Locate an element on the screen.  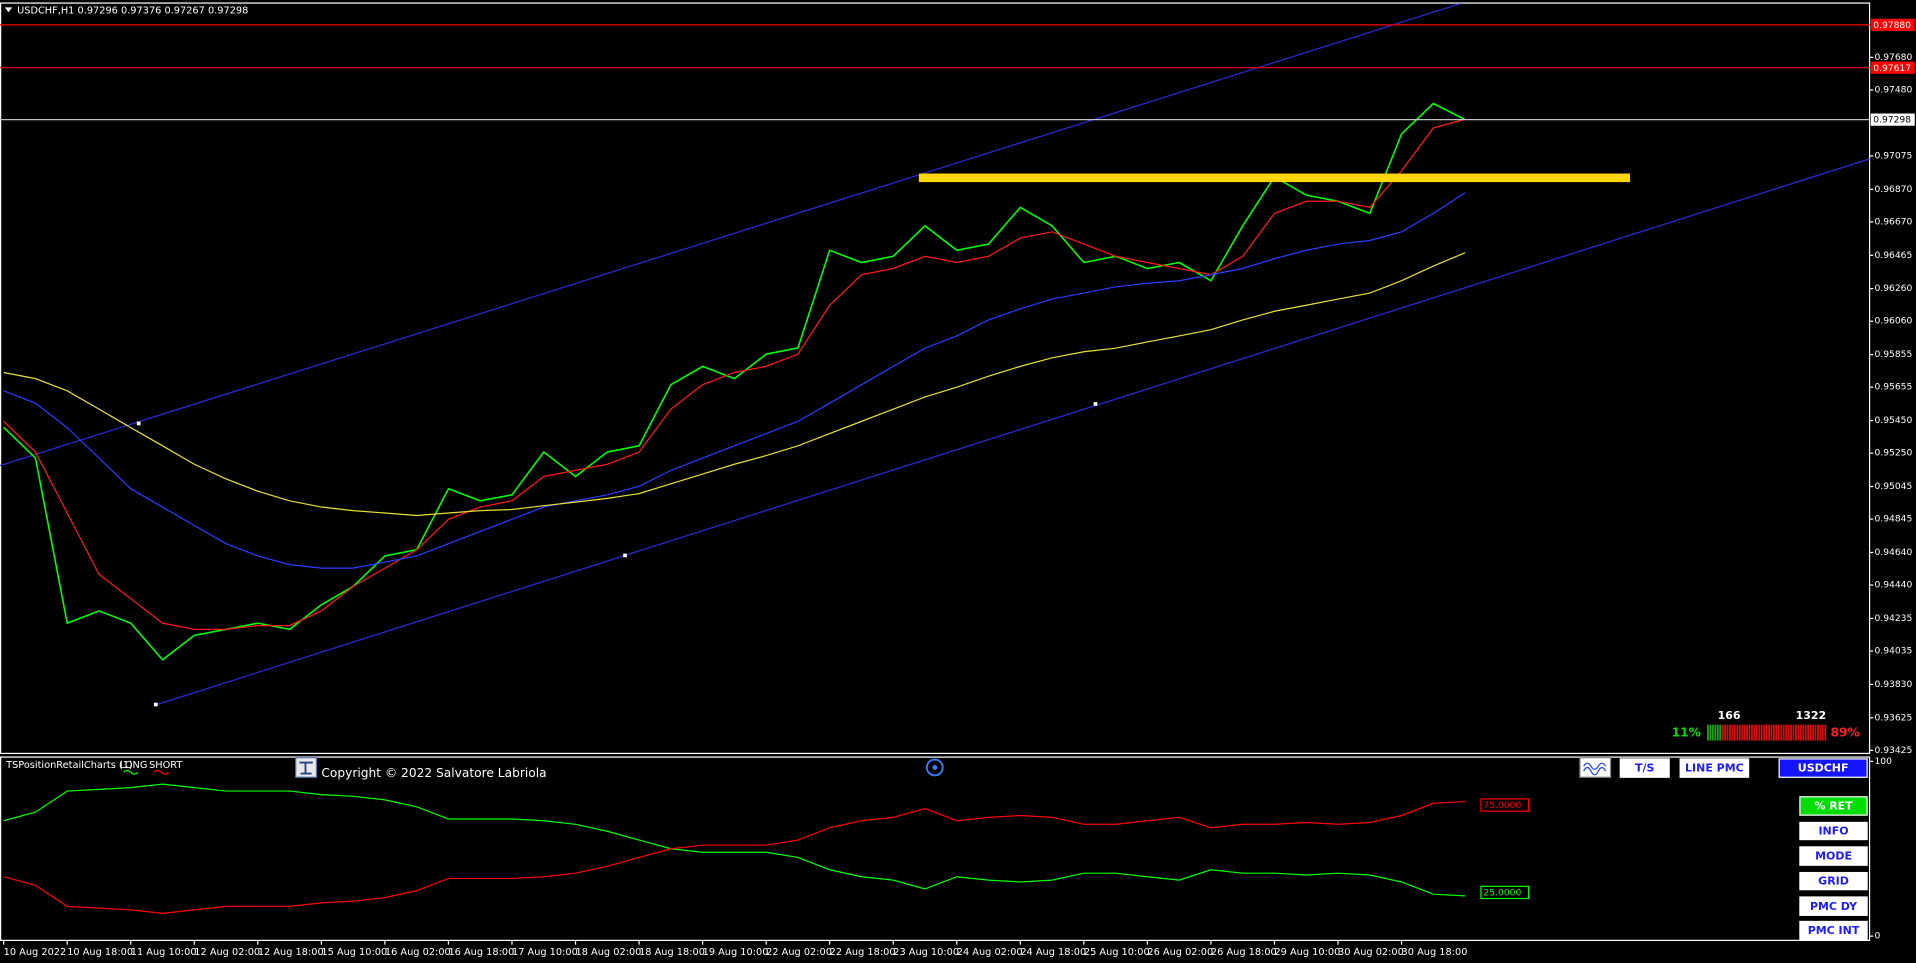
target-icon-dot is located at coordinates (935, 767).